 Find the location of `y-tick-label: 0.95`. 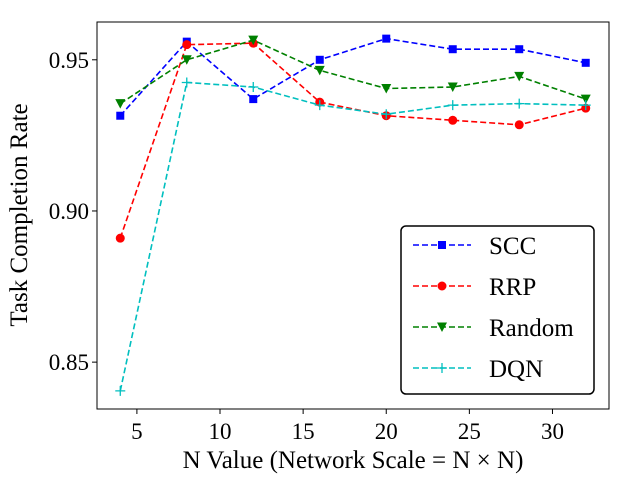

y-tick-label: 0.95 is located at coordinates (69, 60).